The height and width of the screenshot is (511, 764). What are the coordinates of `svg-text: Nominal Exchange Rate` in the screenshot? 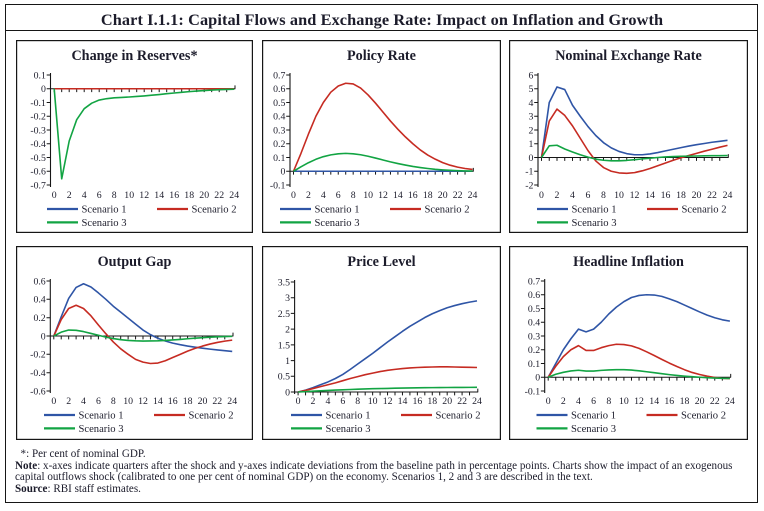 It's located at (628, 56).